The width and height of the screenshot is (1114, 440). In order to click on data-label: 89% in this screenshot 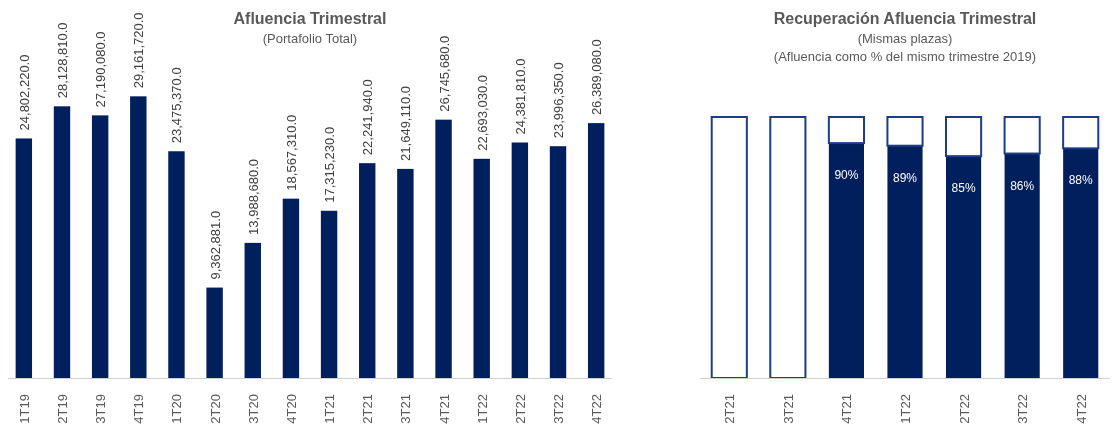, I will do `click(905, 177)`.